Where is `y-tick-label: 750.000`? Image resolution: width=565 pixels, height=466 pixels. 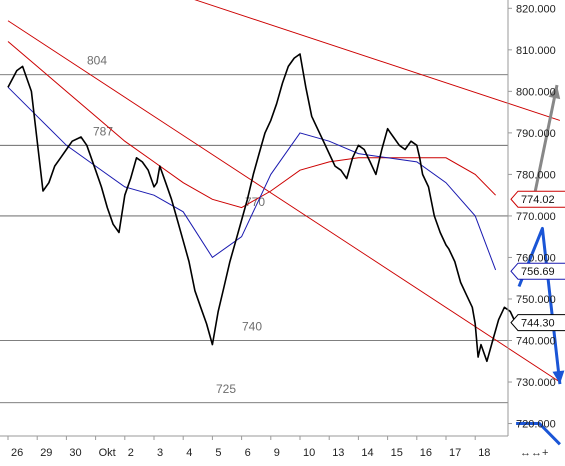 y-tick-label: 750.000 is located at coordinates (536, 300).